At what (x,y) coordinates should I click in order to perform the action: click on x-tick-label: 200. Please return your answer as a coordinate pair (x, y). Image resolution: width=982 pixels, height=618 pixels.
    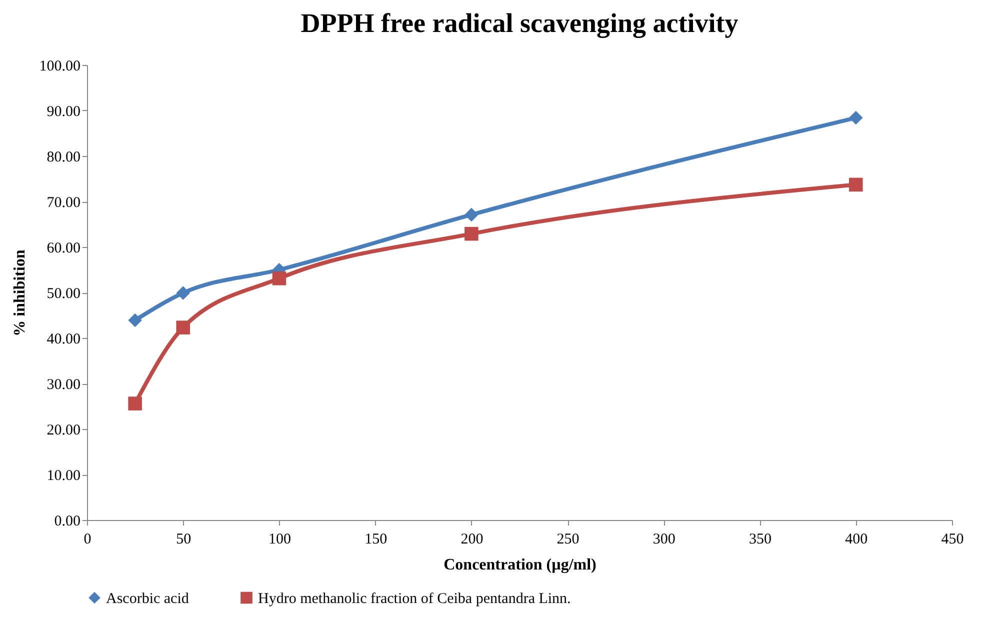
    Looking at the image, I should click on (472, 540).